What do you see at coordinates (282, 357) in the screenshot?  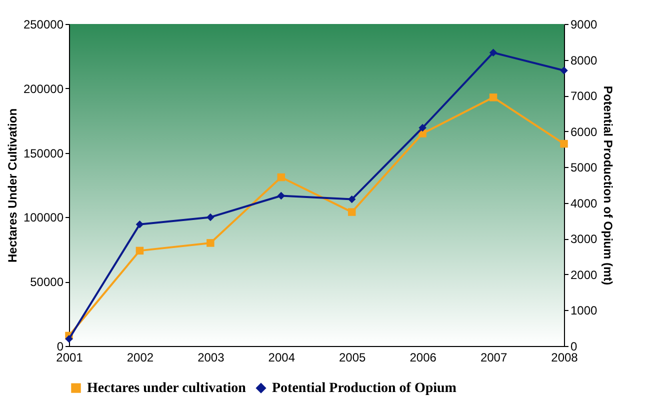 I see `x-tick-label: 2004` at bounding box center [282, 357].